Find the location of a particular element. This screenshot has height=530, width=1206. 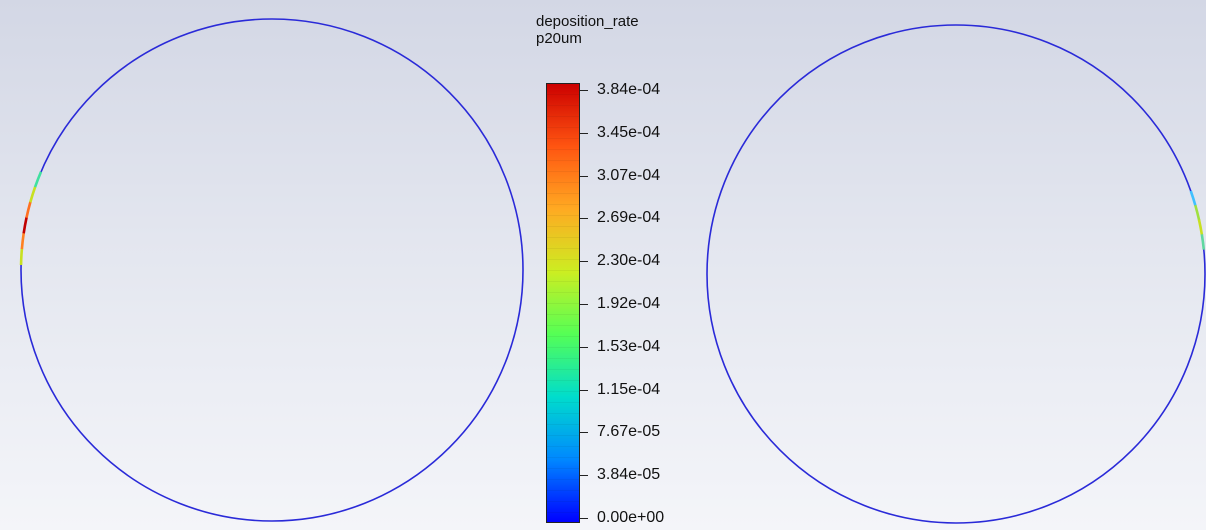

color-scale-tick-label: 7.67e-05 is located at coordinates (629, 431).